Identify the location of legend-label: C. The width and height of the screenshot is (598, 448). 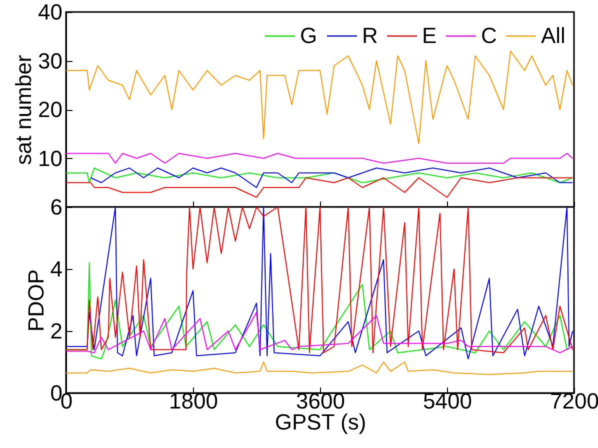
(489, 35).